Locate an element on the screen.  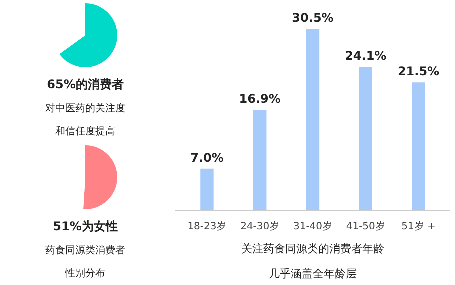
x-tick-label: 51岁 + is located at coordinates (419, 226).